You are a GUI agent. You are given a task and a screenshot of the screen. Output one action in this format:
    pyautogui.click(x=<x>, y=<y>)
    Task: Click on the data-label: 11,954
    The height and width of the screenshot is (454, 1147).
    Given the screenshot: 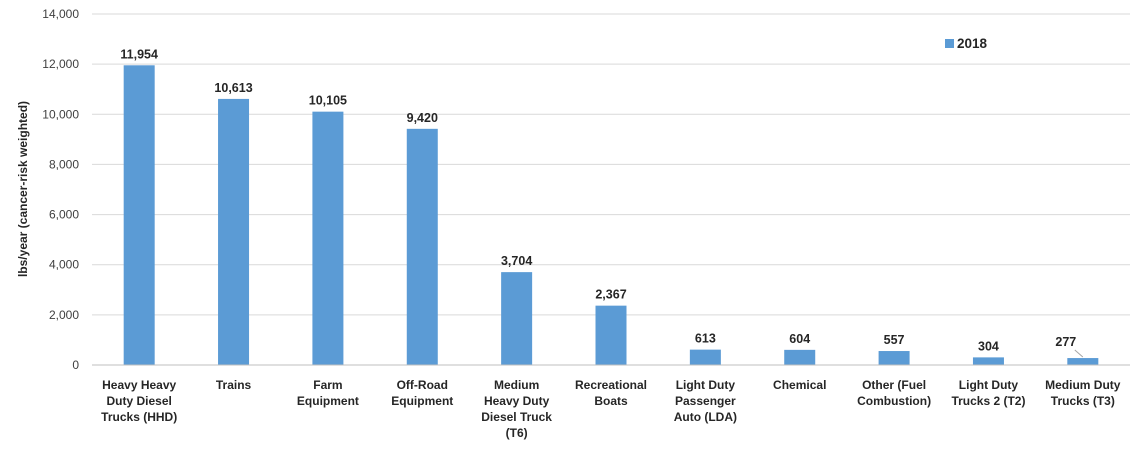 What is the action you would take?
    pyautogui.click(x=139, y=54)
    